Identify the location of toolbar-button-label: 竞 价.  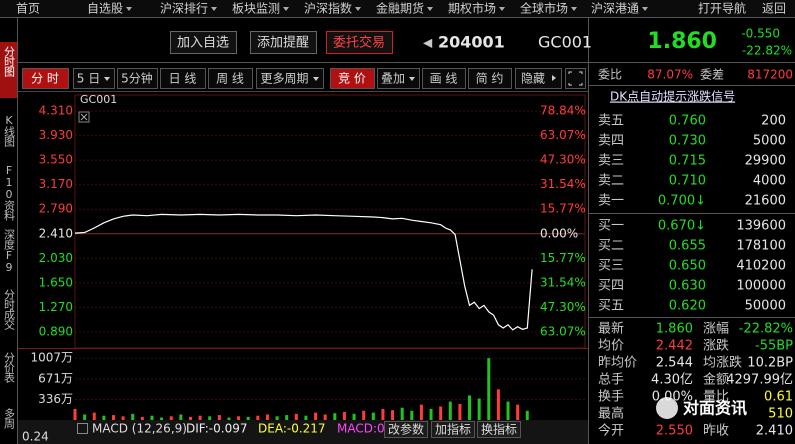
(352, 79).